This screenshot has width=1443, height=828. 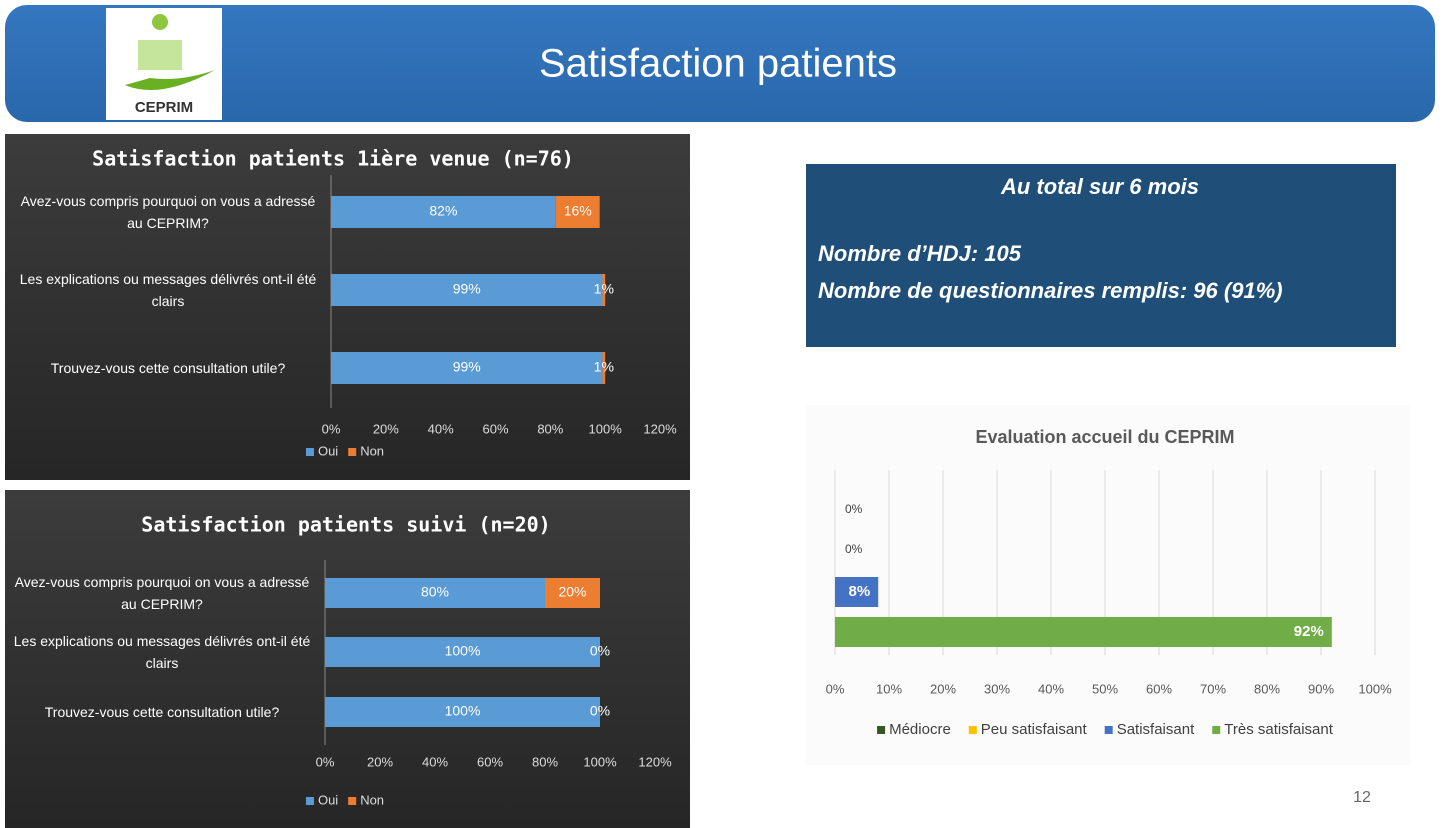 I want to click on chart-title: Satisfaction patients 1ière venue (n=76), so click(x=333, y=159).